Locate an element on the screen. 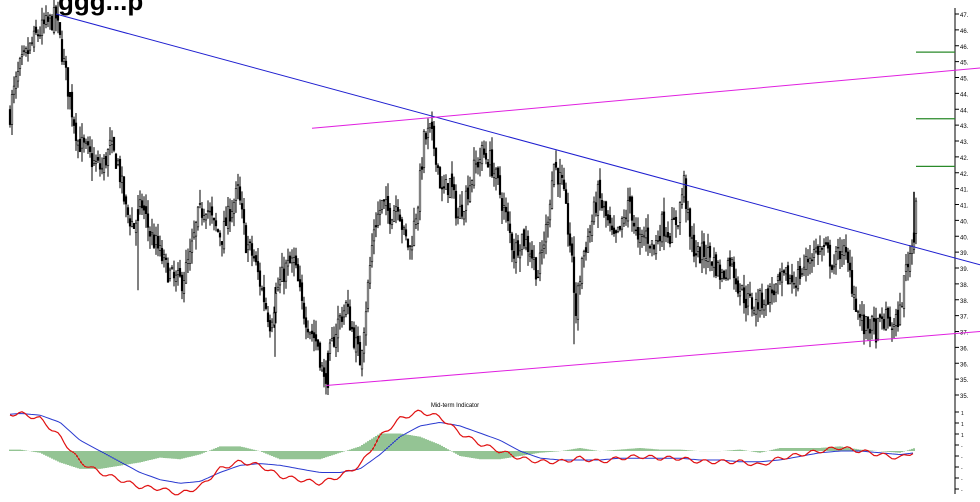  y-tick-label: 44. is located at coordinates (964, 95).